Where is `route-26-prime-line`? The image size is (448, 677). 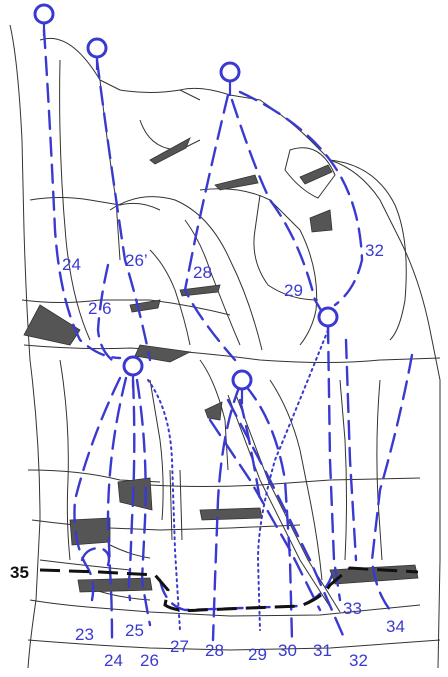 route-26-prime-line is located at coordinates (123, 210).